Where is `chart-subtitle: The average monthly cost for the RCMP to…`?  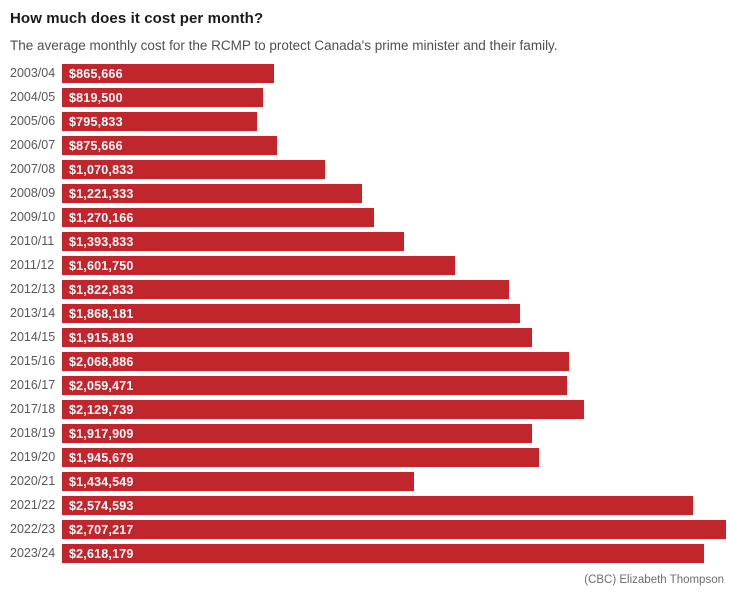 chart-subtitle: The average monthly cost for the RCMP to… is located at coordinates (284, 45).